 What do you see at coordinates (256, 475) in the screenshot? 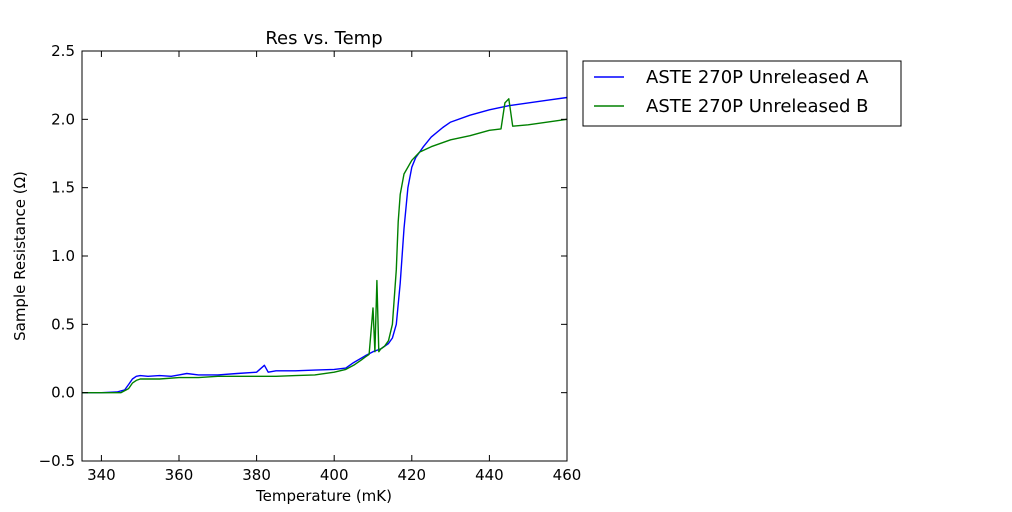
I see `x-tick-label: 380` at bounding box center [256, 475].